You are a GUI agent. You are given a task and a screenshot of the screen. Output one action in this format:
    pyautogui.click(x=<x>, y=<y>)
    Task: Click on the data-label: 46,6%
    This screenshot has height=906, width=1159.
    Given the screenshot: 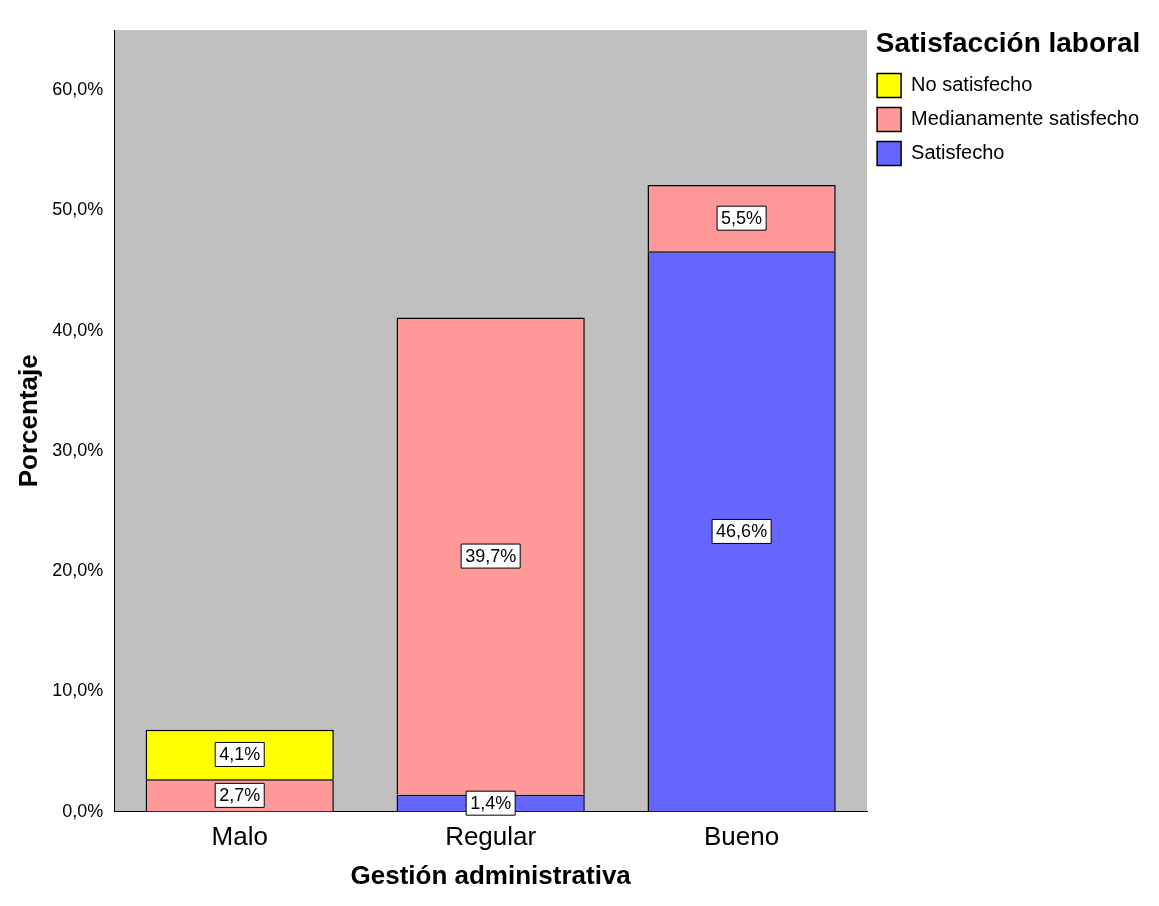 What is the action you would take?
    pyautogui.click(x=742, y=531)
    